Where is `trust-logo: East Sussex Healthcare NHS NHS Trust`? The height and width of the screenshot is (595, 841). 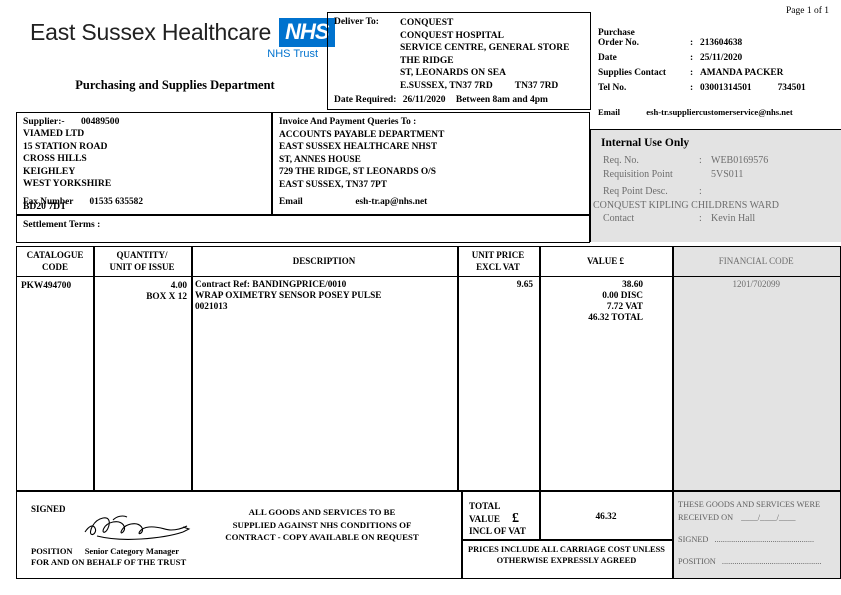
trust-logo: East Sussex Healthcare NHS NHS Trust is located at coordinates (182, 39).